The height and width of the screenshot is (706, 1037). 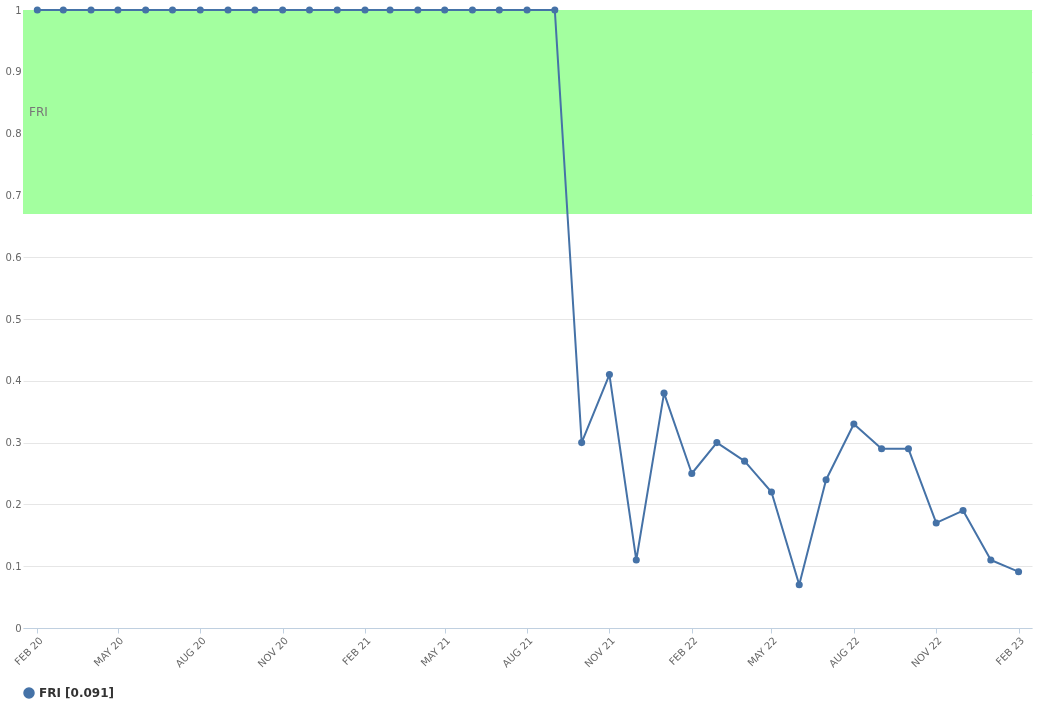 What do you see at coordinates (13, 319) in the screenshot?
I see `y-tick-label: 0.5` at bounding box center [13, 319].